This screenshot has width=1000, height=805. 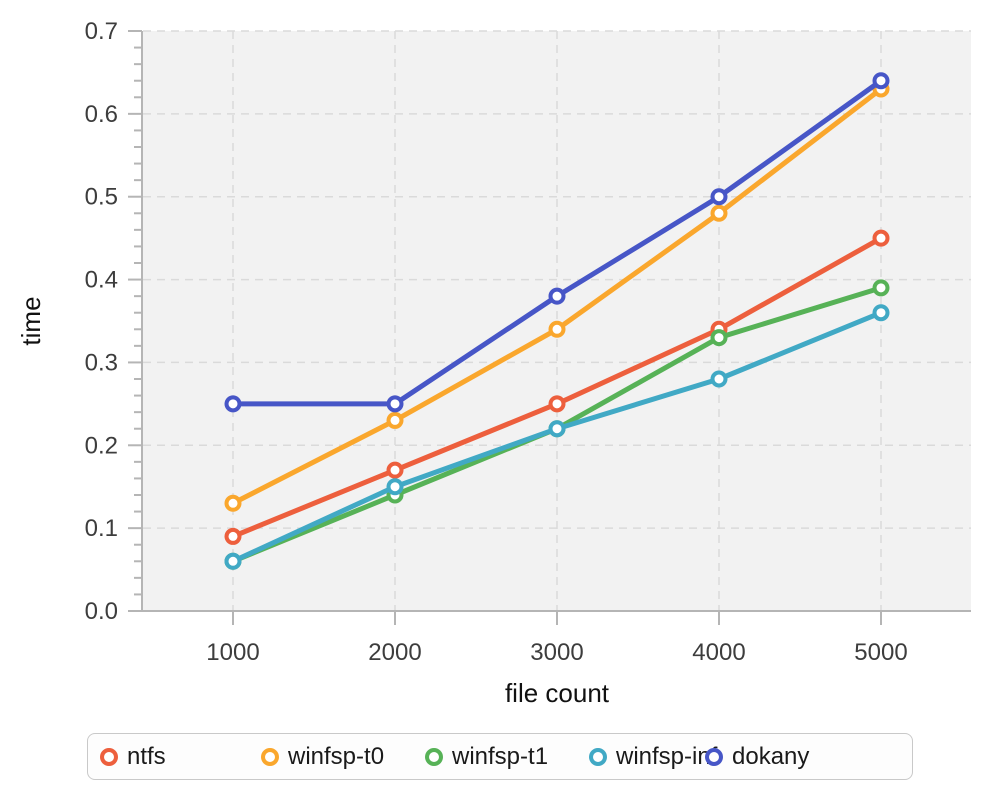 I want to click on legend-item-winfsp-t0: winfsp-t0, so click(x=323, y=756).